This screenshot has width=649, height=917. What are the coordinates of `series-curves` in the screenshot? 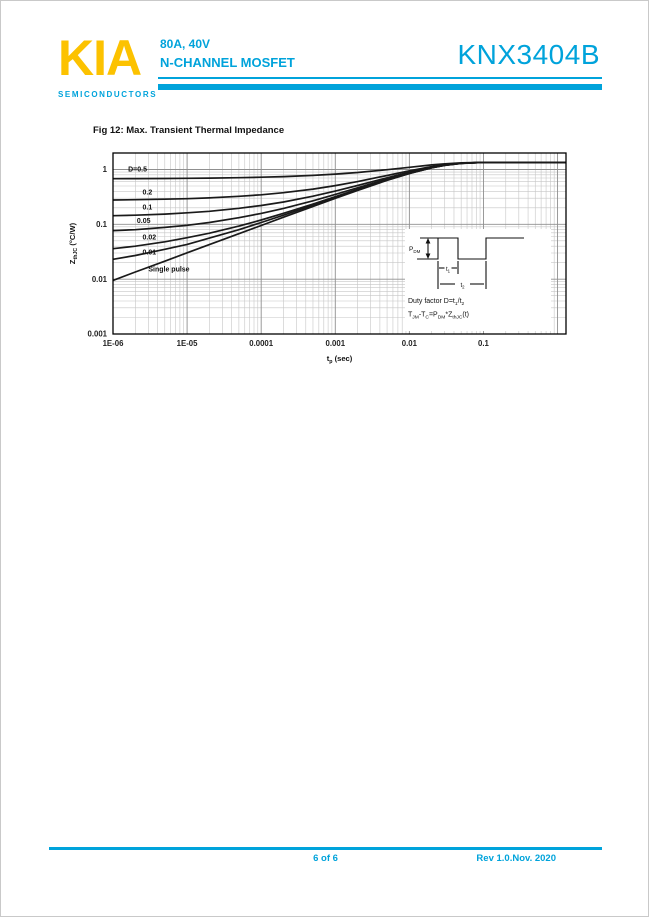 It's located at (339, 221).